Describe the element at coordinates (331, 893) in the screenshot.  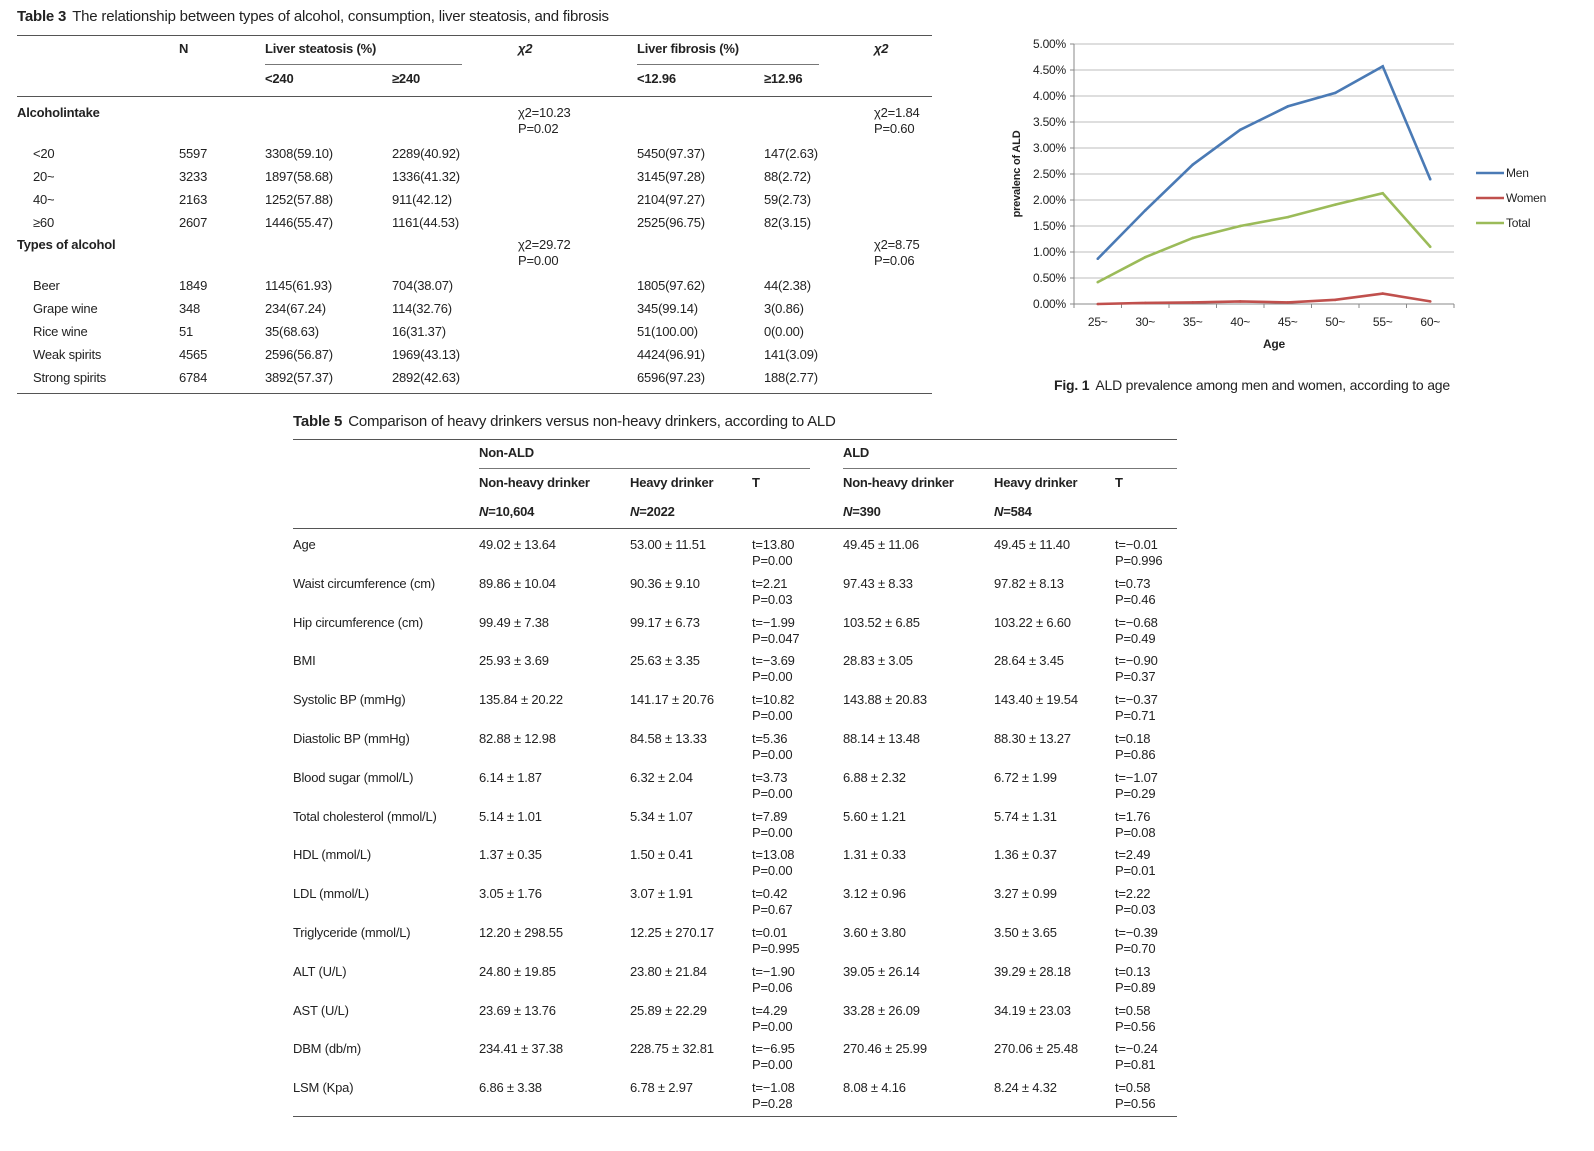
I see `row-label: LDL (mmol/L)` at that location.